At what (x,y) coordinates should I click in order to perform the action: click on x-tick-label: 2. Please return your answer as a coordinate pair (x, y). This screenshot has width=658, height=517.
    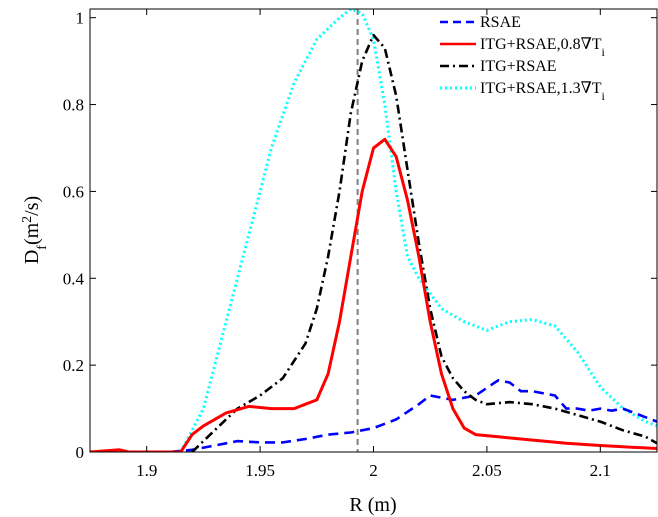
    Looking at the image, I should click on (373, 470).